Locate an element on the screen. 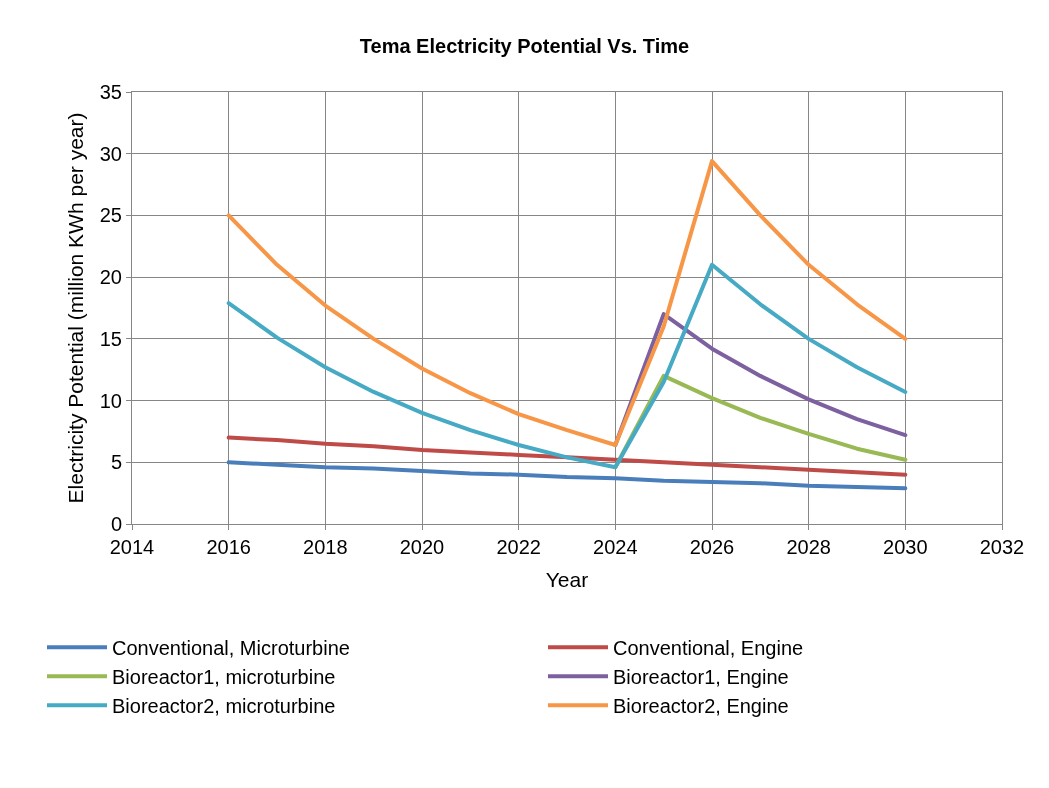  y-tick-label: 10 is located at coordinates (110, 400).